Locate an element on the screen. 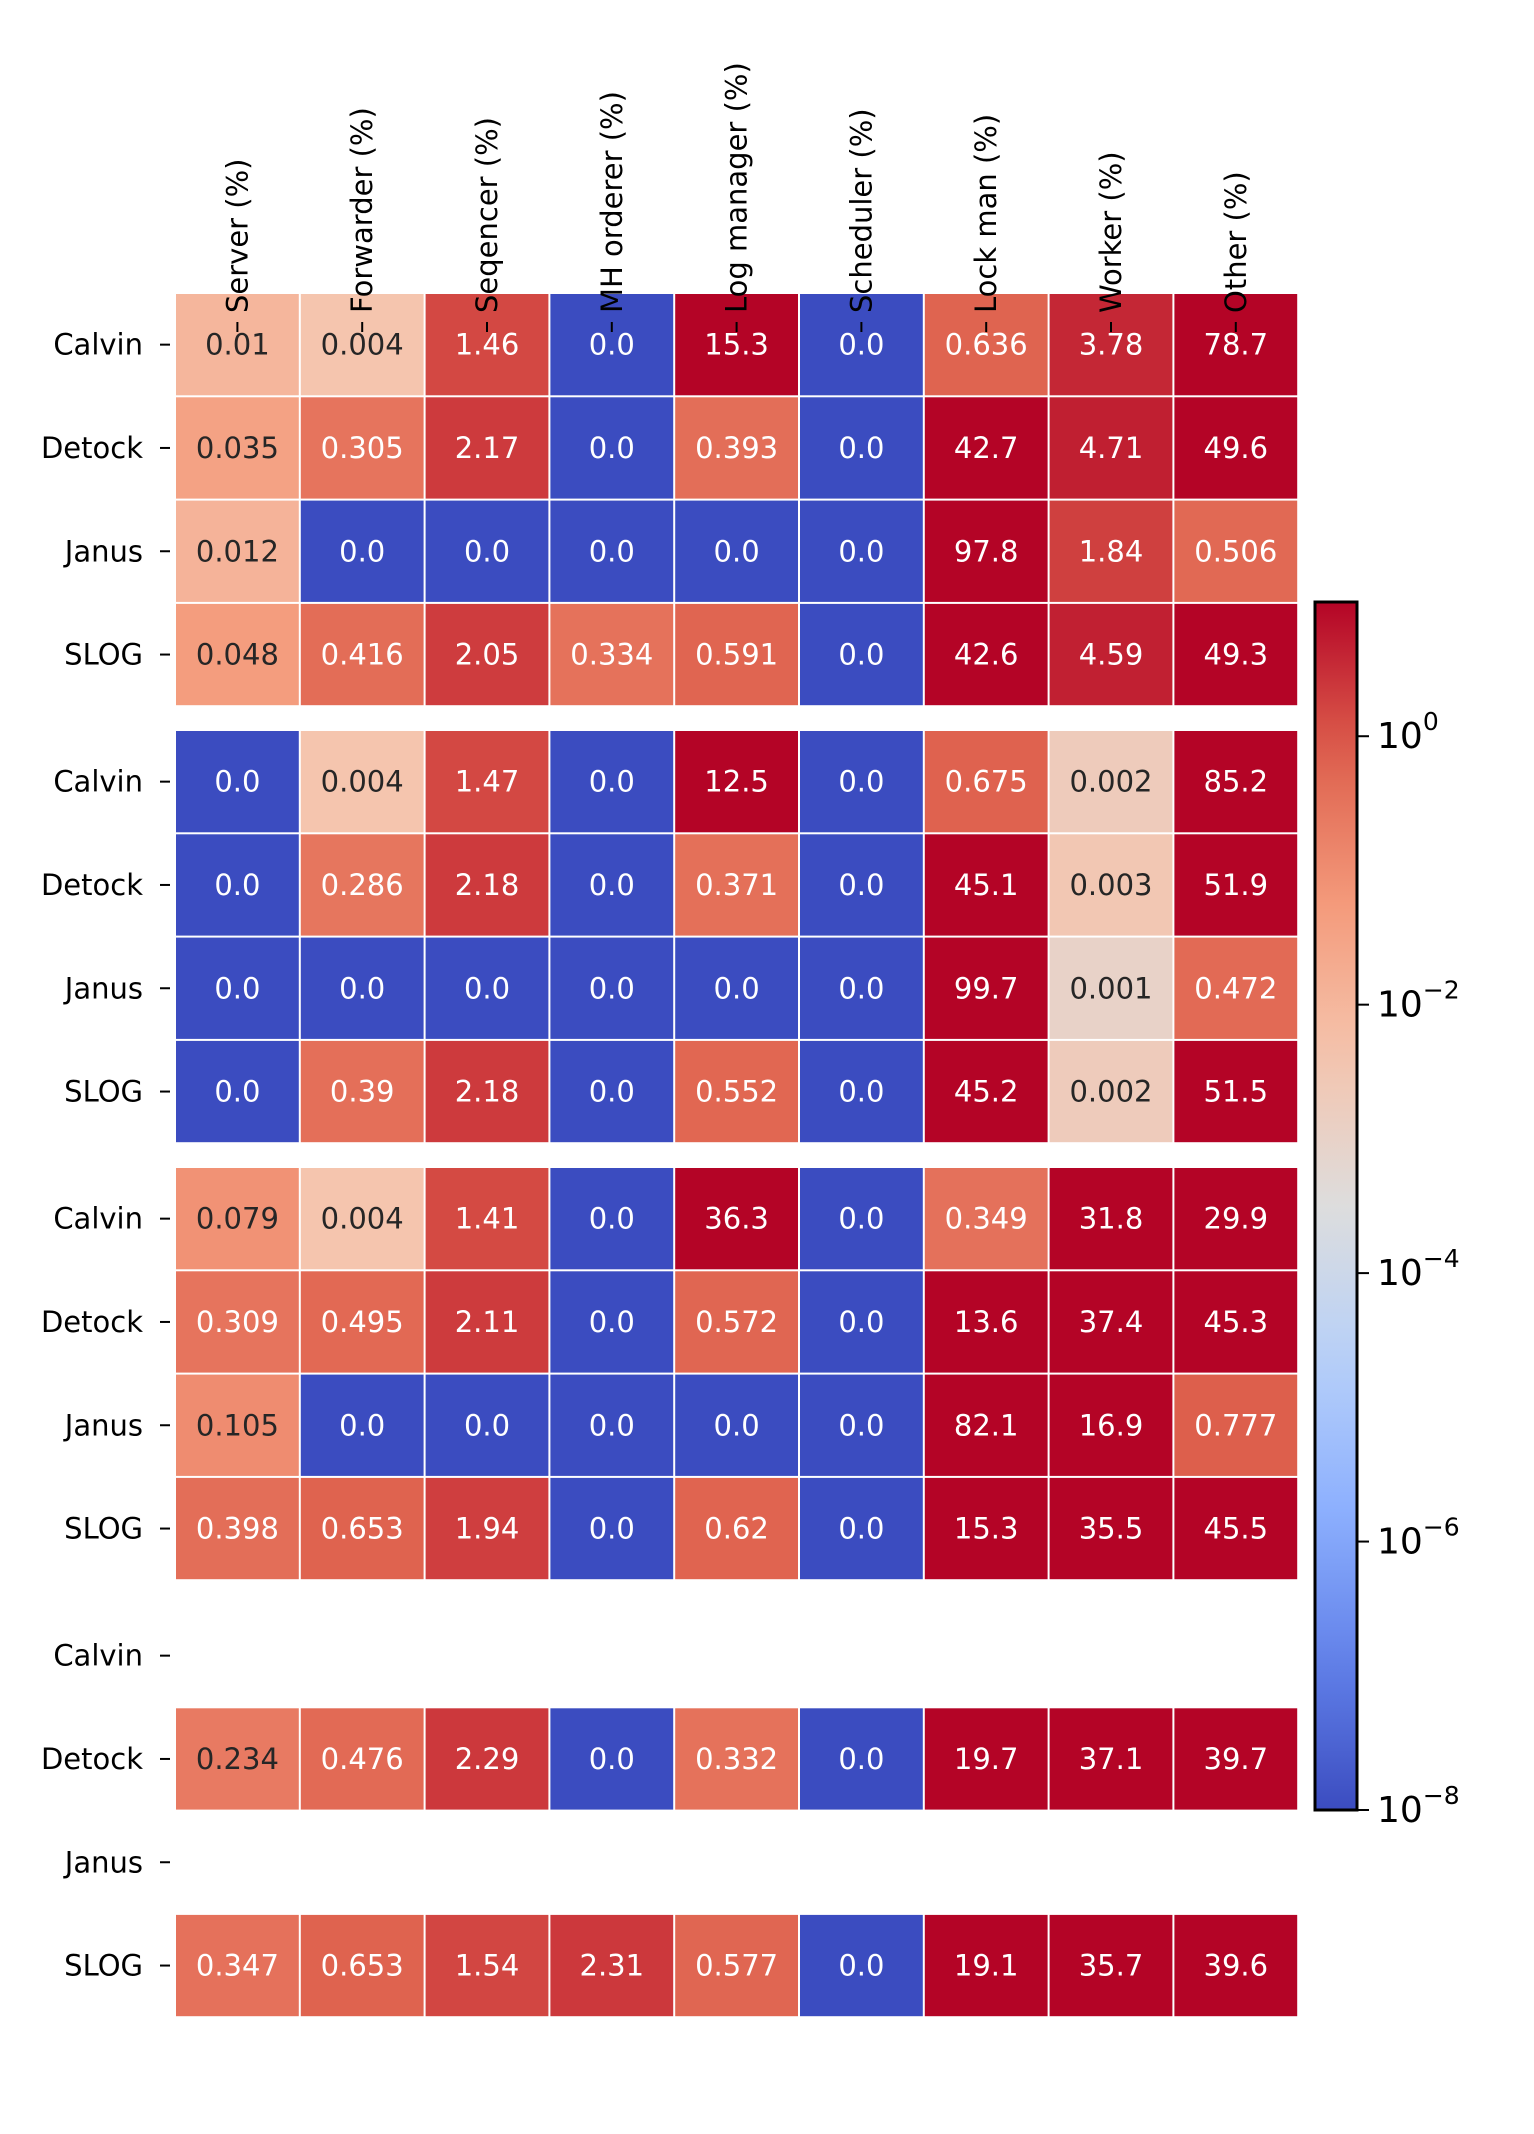 Image resolution: width=1534 pixels, height=2134 pixels. column-label: Other (%) is located at coordinates (1236, 242).